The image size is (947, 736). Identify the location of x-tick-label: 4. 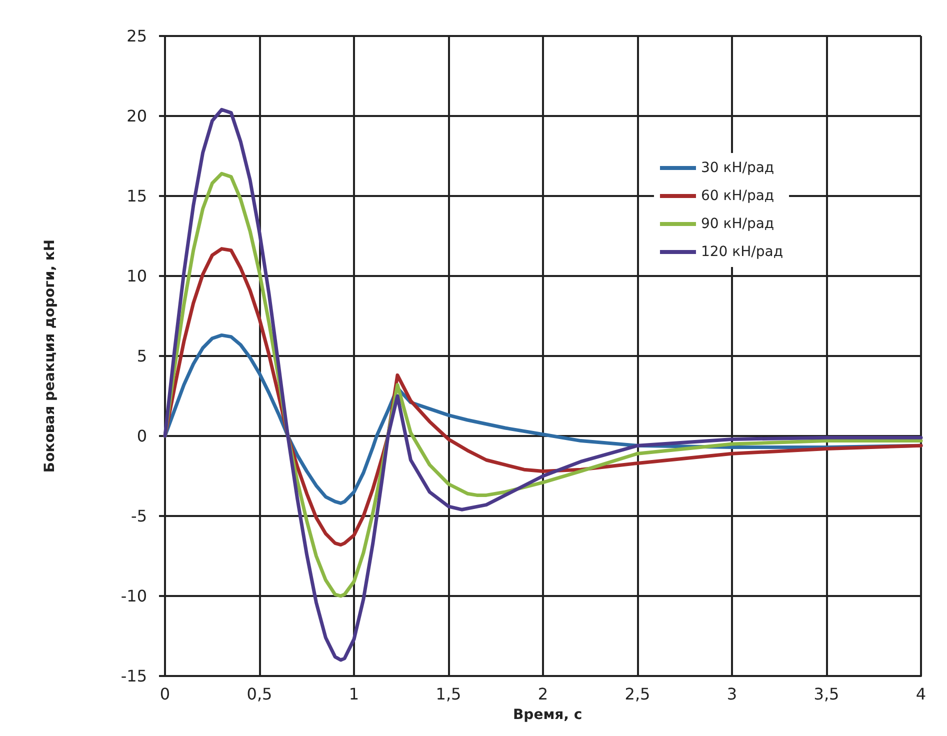
(921, 694).